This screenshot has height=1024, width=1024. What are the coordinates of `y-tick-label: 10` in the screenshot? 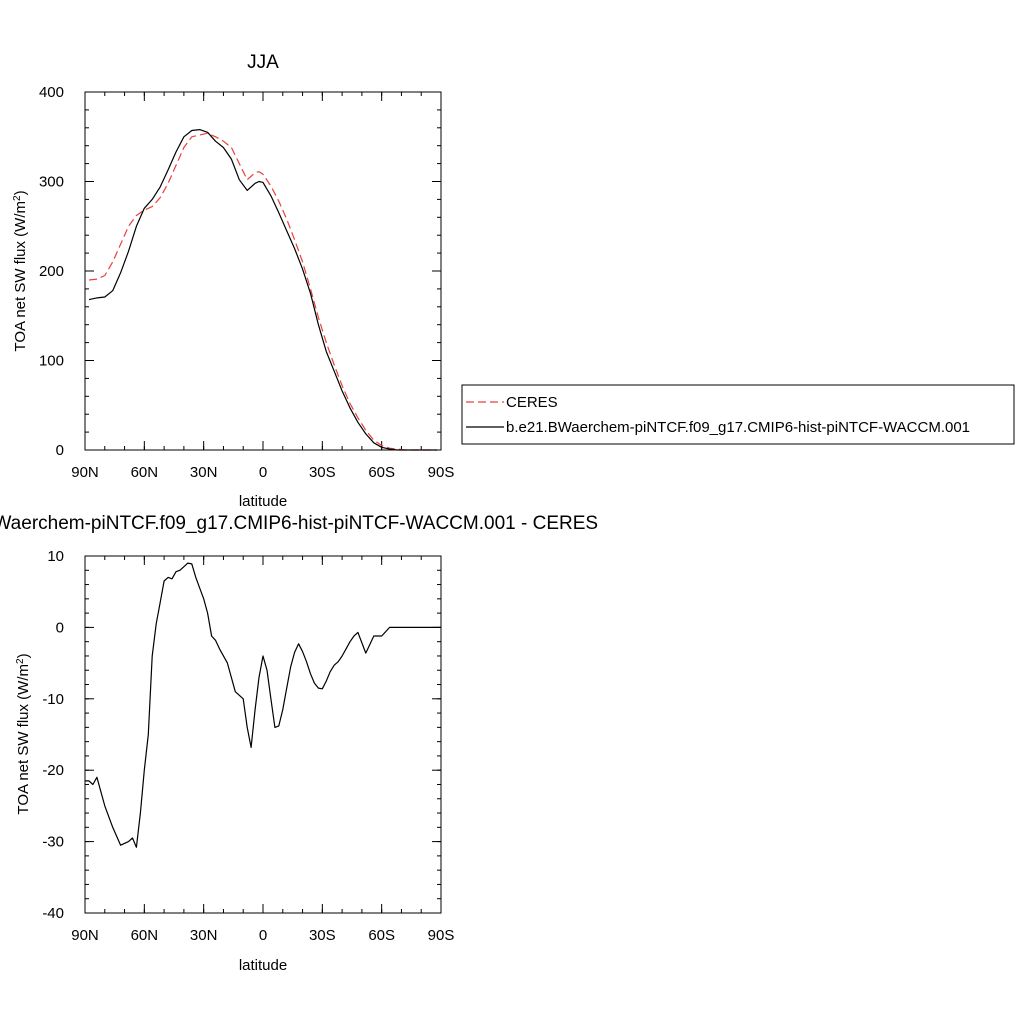 It's located at (55, 556).